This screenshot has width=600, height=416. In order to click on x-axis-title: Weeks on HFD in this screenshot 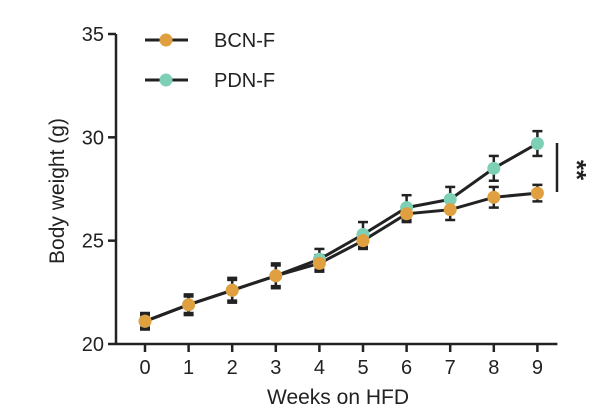, I will do `click(338, 397)`.